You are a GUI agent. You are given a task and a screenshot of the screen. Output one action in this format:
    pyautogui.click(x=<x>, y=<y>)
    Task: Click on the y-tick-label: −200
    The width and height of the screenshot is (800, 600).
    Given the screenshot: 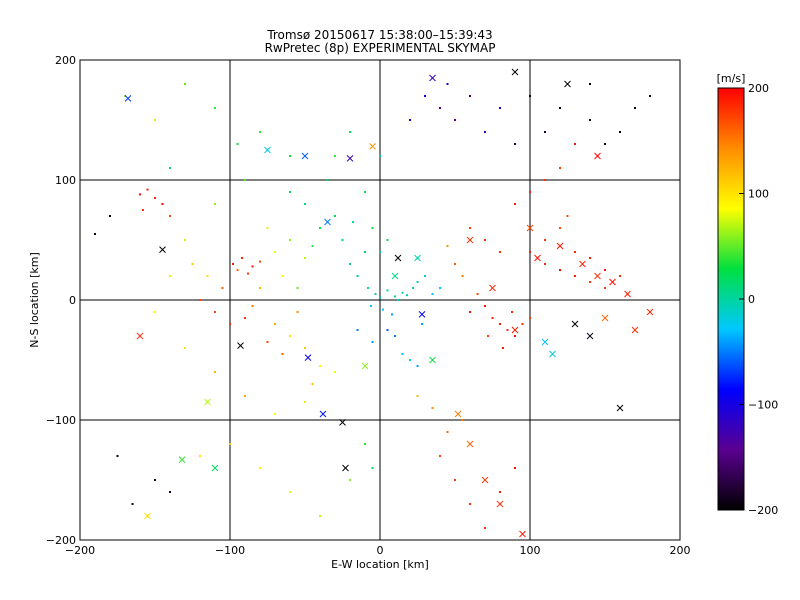 What is the action you would take?
    pyautogui.click(x=61, y=540)
    